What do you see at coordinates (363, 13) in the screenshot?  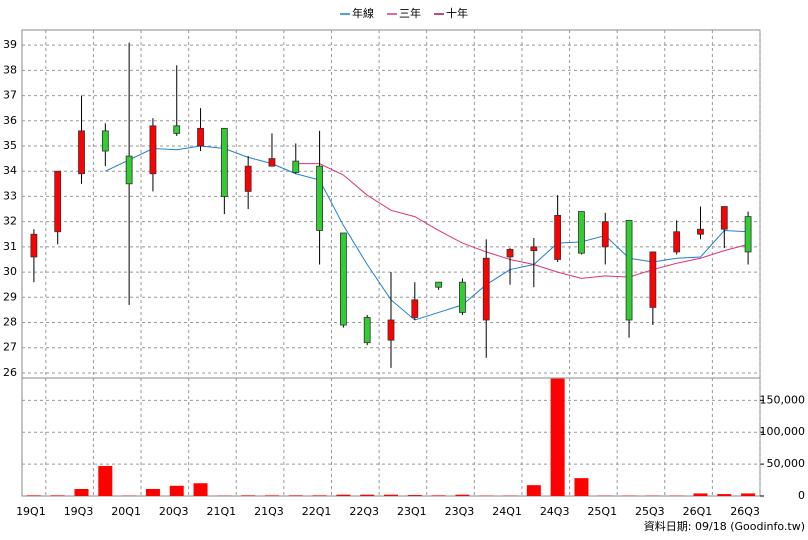 I see `legend-label: 年線` at bounding box center [363, 13].